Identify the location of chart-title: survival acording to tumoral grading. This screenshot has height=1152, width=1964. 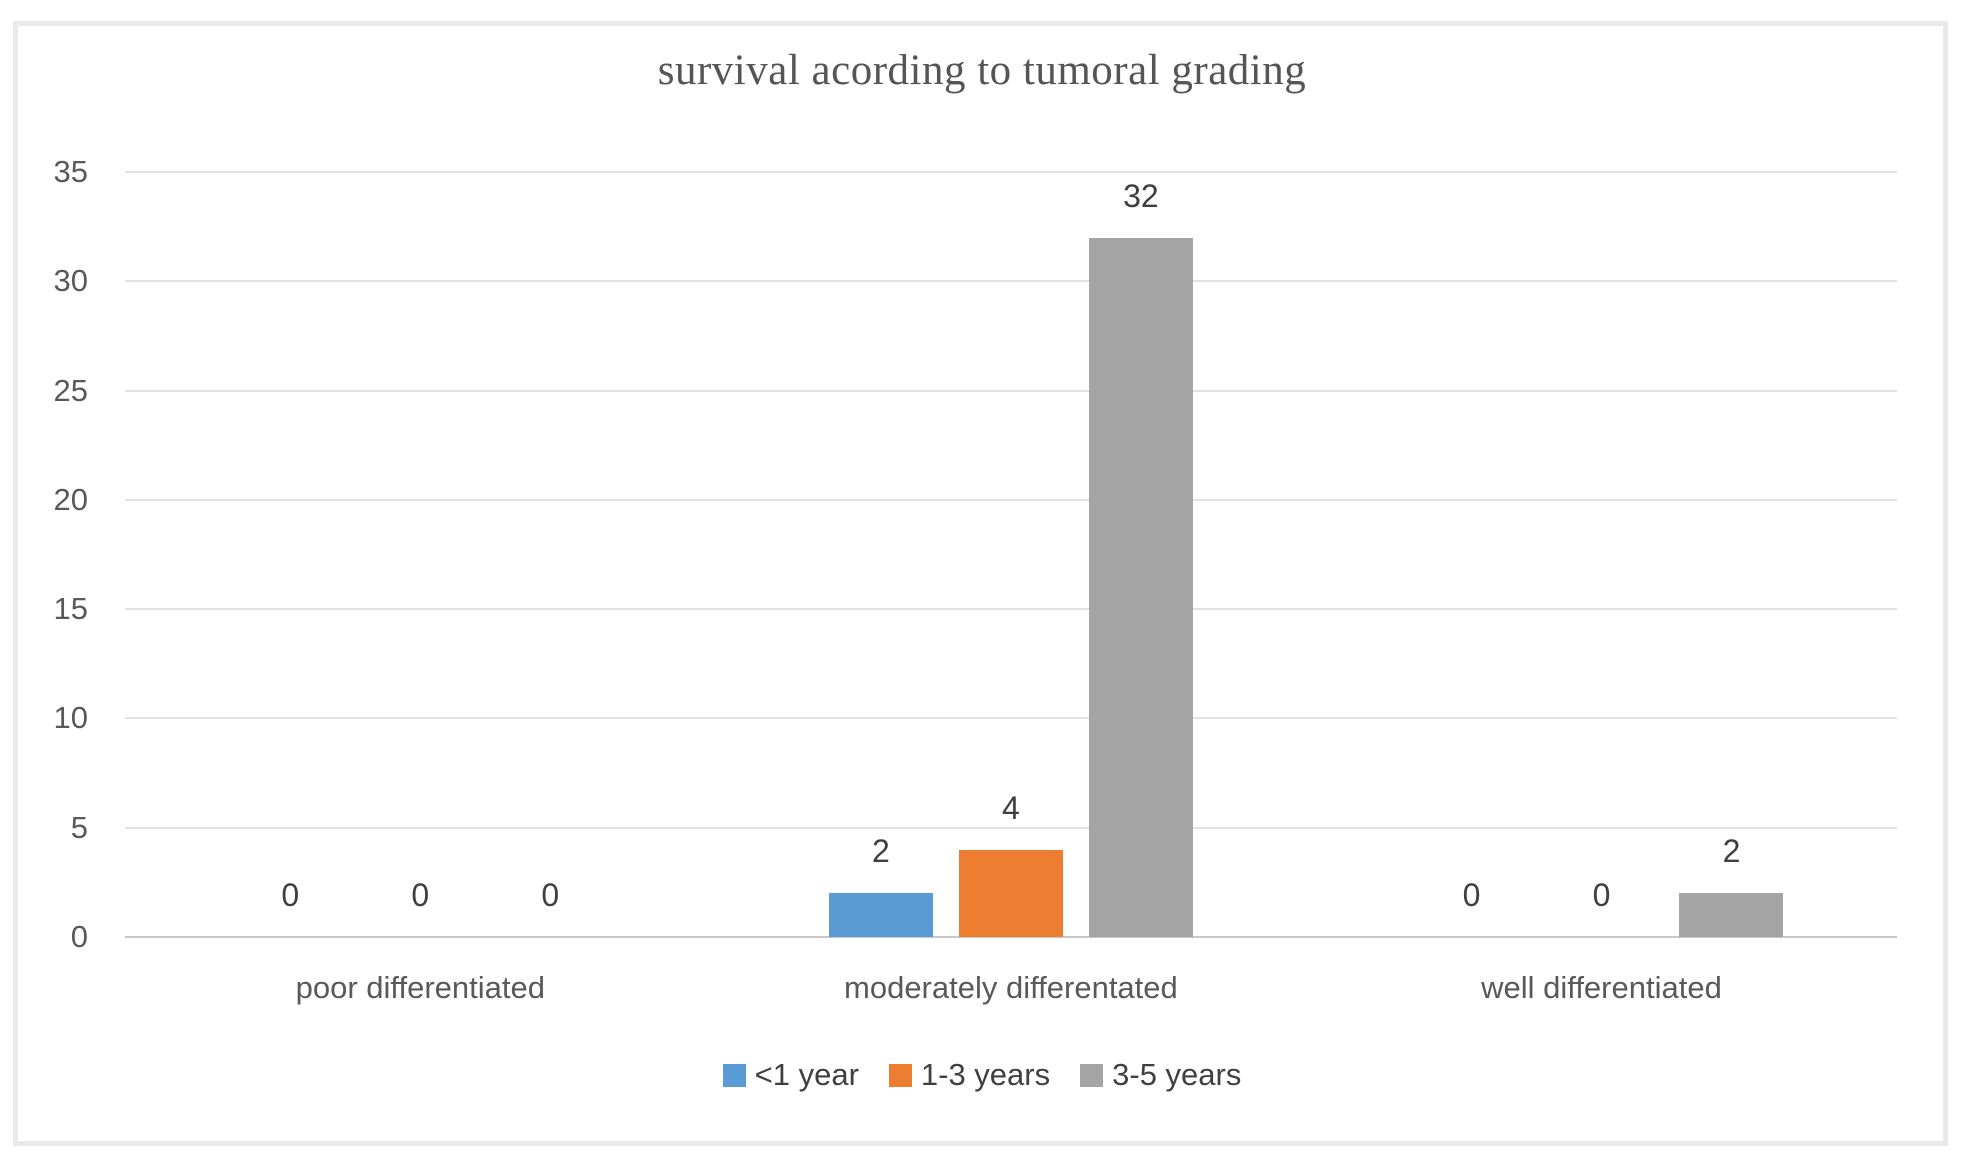
(982, 70).